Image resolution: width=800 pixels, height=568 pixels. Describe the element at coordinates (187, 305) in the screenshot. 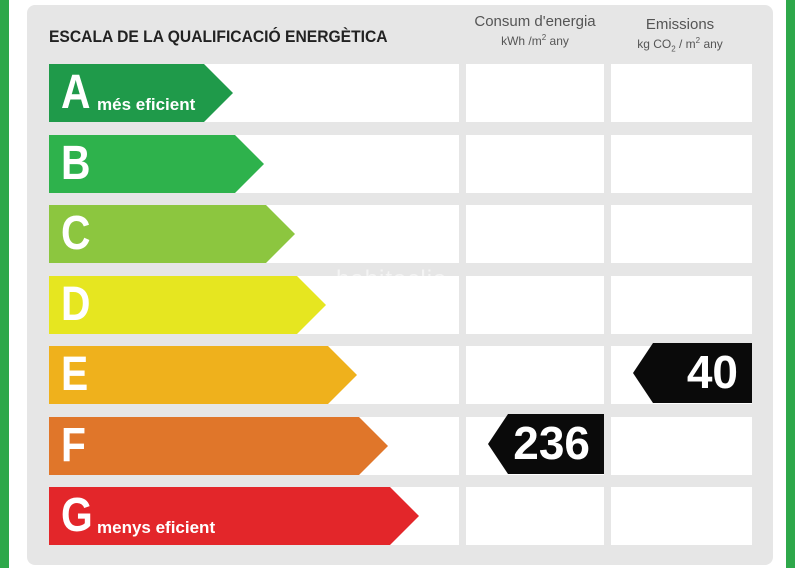

I see `rating-bar-d: D` at that location.